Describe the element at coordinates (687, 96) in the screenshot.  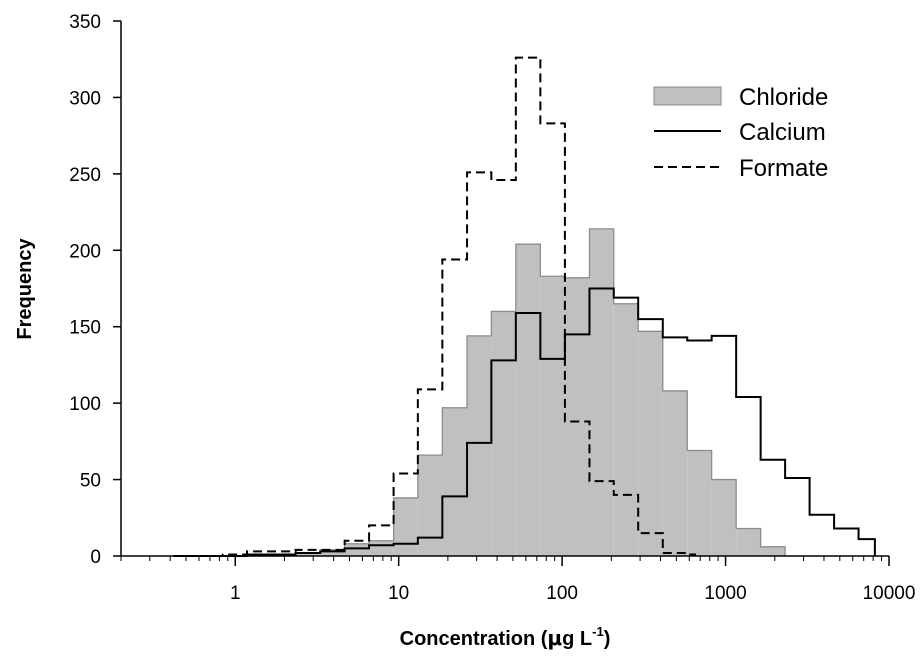
I see `legend-swatch-chloride` at that location.